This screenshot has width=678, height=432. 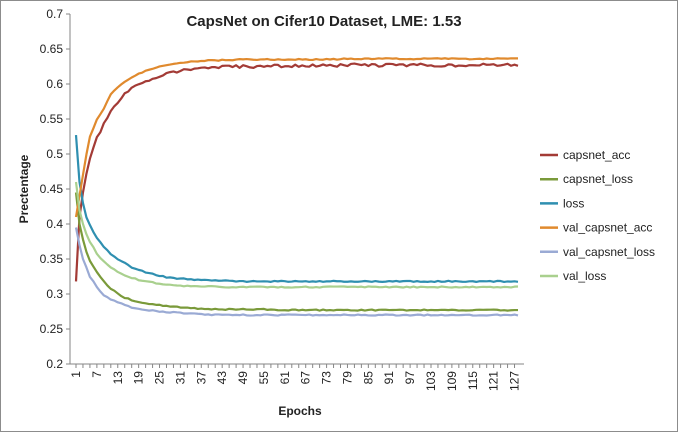 What do you see at coordinates (201, 378) in the screenshot?
I see `x-tick-label: 37` at bounding box center [201, 378].